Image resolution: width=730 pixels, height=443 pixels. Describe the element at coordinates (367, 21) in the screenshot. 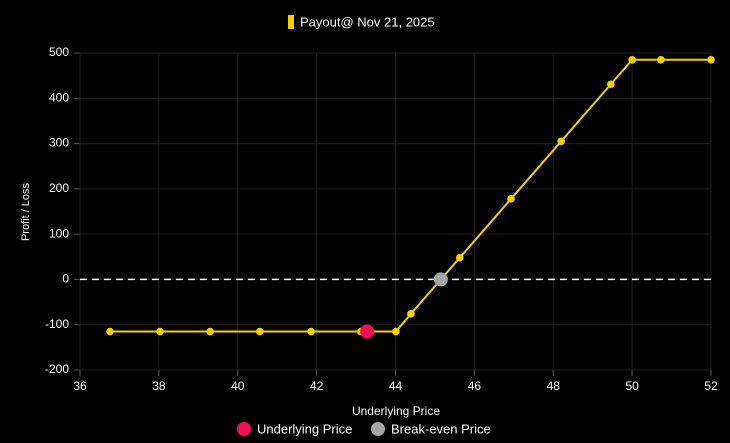

I see `legend-label: Payout@ Nov 21, 2025` at that location.